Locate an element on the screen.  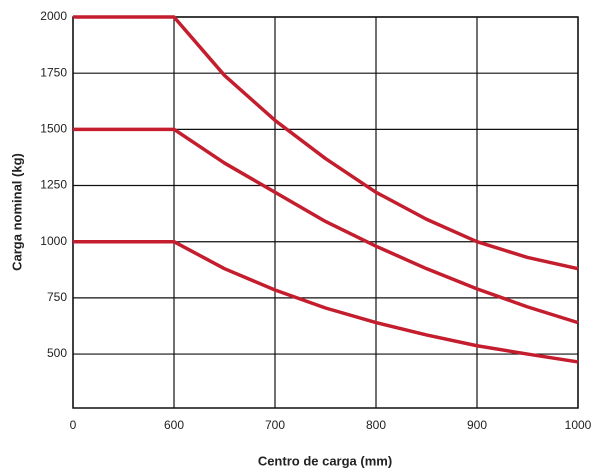
y-axis-label: Carga nominal (kg) is located at coordinates (16, 212).